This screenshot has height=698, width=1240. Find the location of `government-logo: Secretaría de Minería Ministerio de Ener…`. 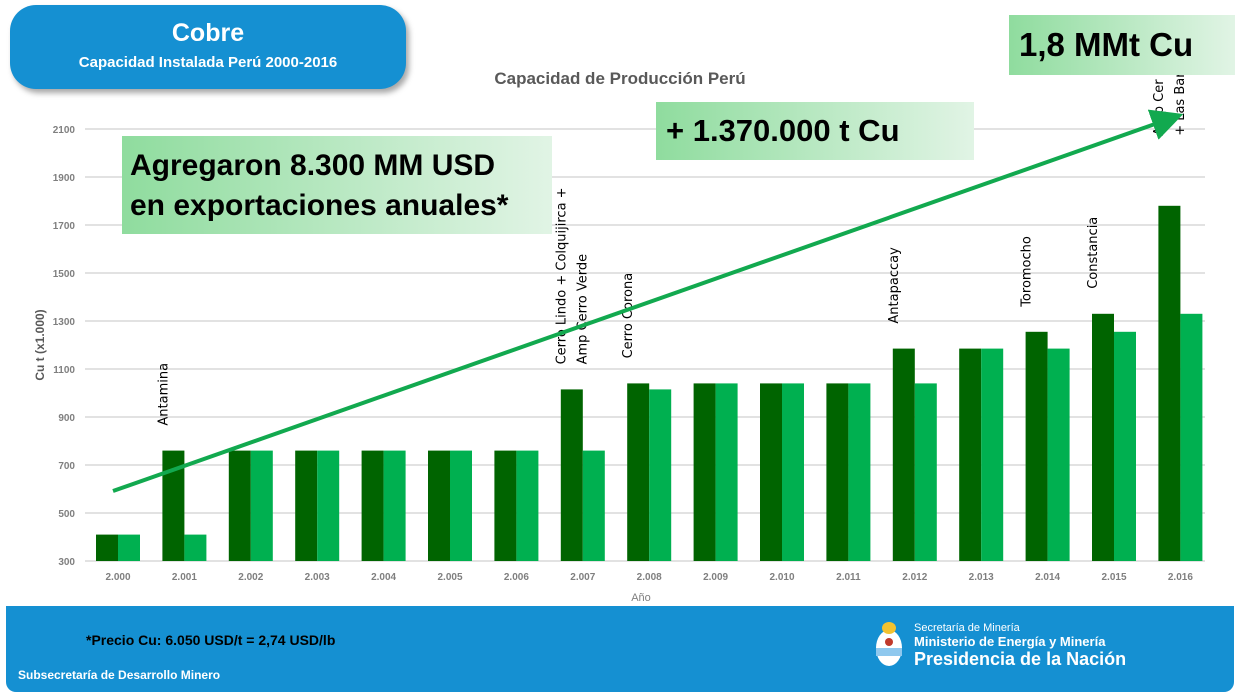

government-logo: Secretaría de Minería Ministerio de Ener… is located at coordinates (999, 646).